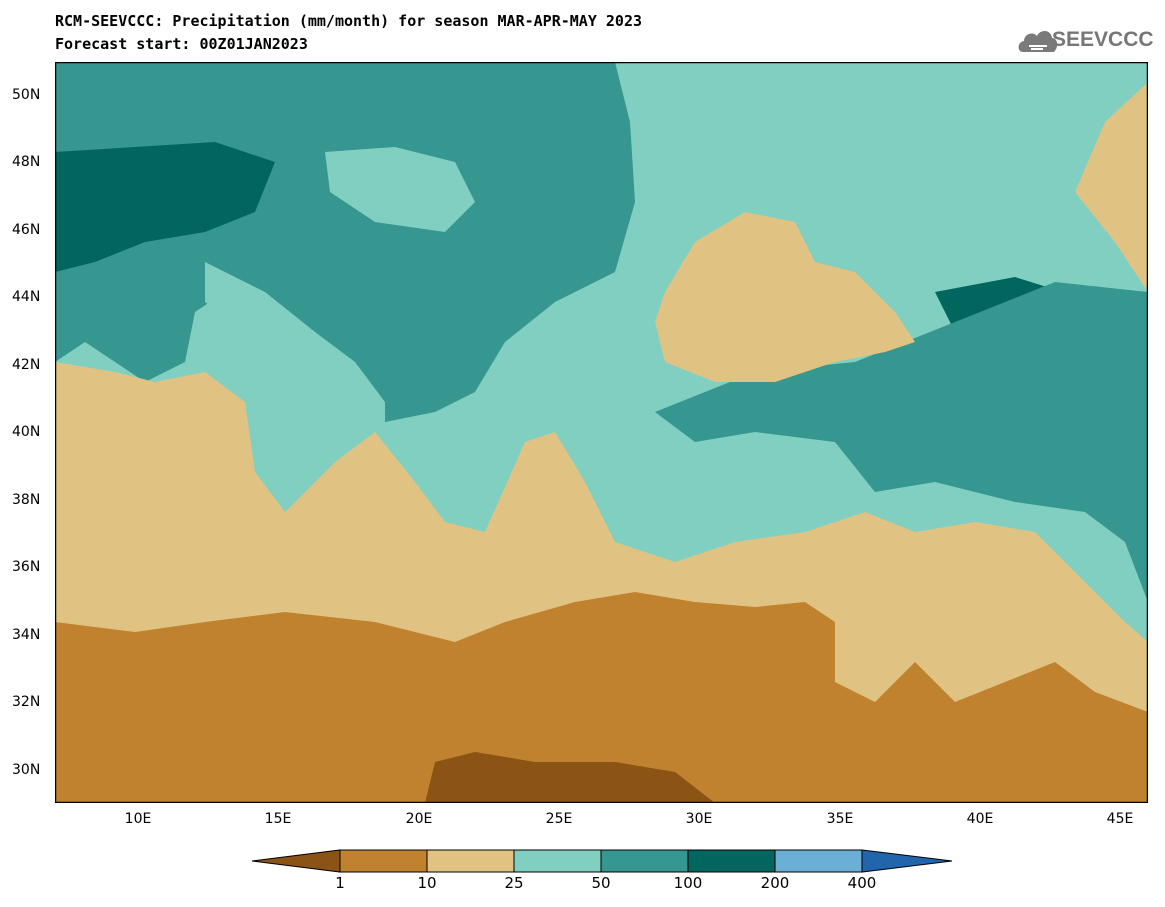 Image resolution: width=1165 pixels, height=907 pixels. What do you see at coordinates (26, 702) in the screenshot?
I see `lat-tick: 32N` at bounding box center [26, 702].